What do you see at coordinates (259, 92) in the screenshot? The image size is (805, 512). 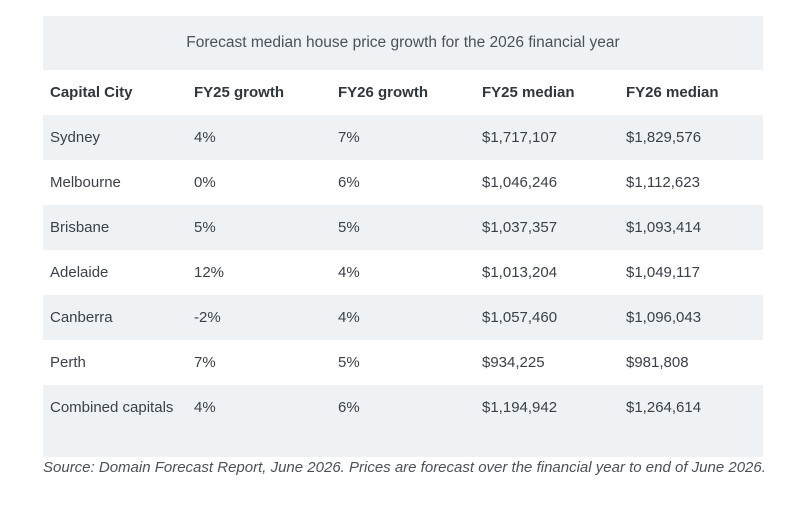 I see `header-fy25-growth: FY25 growth` at bounding box center [259, 92].